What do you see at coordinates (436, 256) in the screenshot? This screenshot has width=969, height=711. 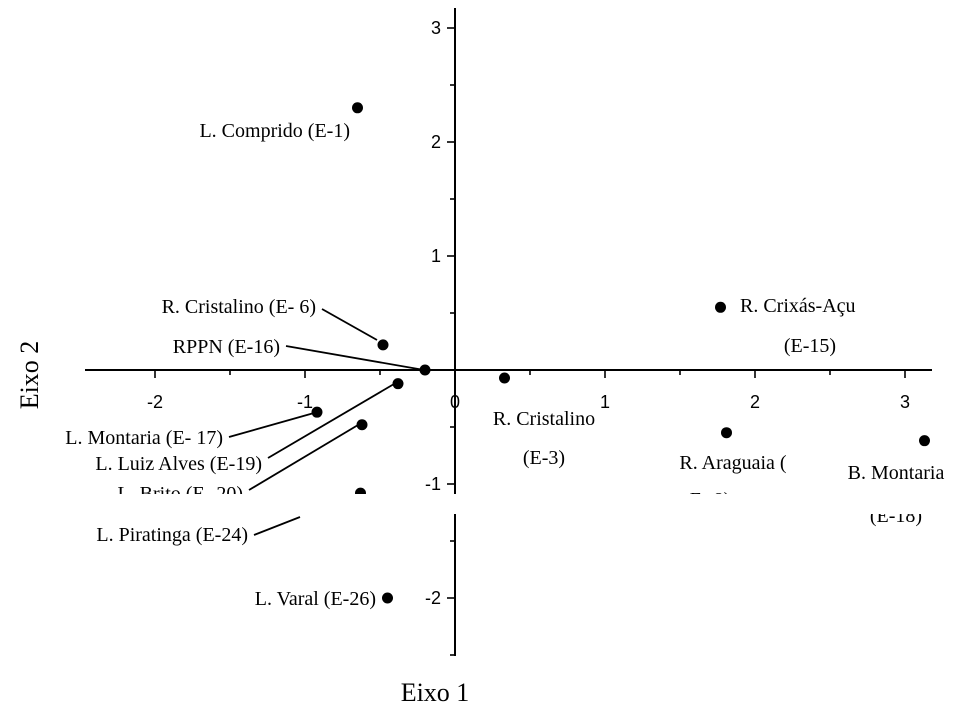 I see `y-tick-label: 1` at bounding box center [436, 256].